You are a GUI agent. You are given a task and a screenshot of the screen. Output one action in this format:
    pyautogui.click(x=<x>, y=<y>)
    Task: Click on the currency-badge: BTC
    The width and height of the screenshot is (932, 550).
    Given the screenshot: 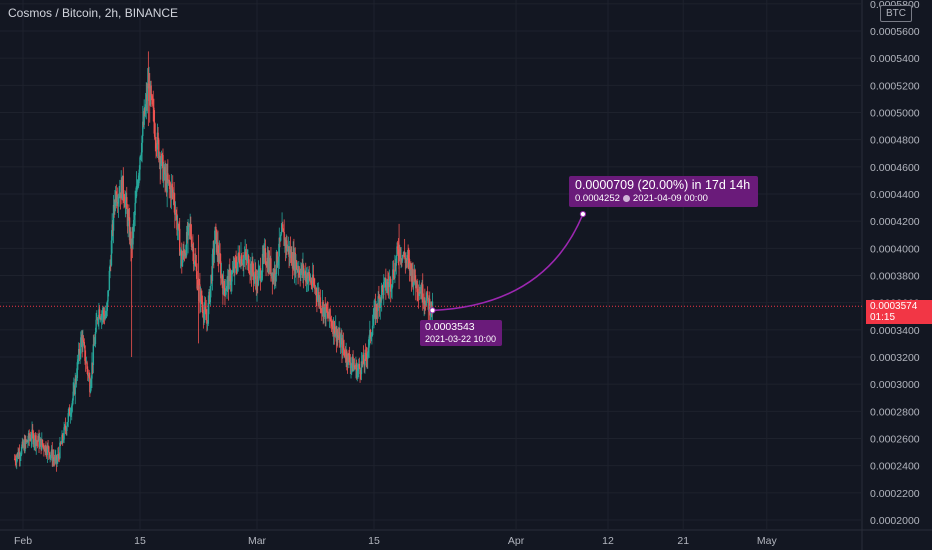 What is the action you would take?
    pyautogui.click(x=896, y=13)
    